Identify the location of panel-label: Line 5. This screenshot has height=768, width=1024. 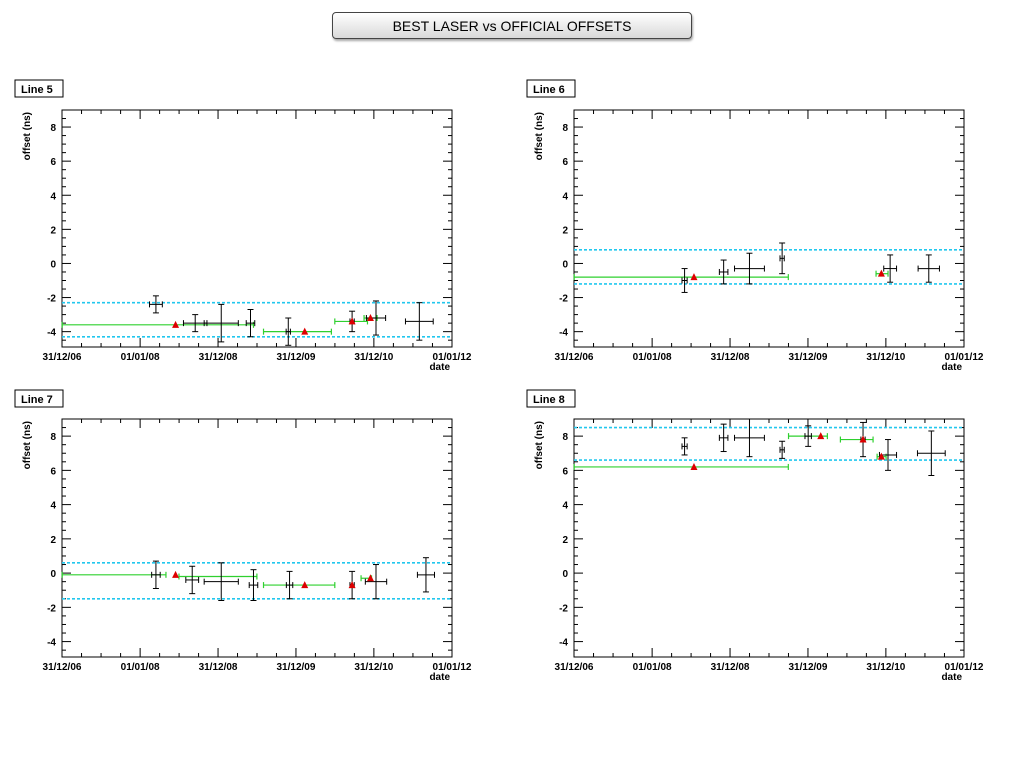
(37, 90).